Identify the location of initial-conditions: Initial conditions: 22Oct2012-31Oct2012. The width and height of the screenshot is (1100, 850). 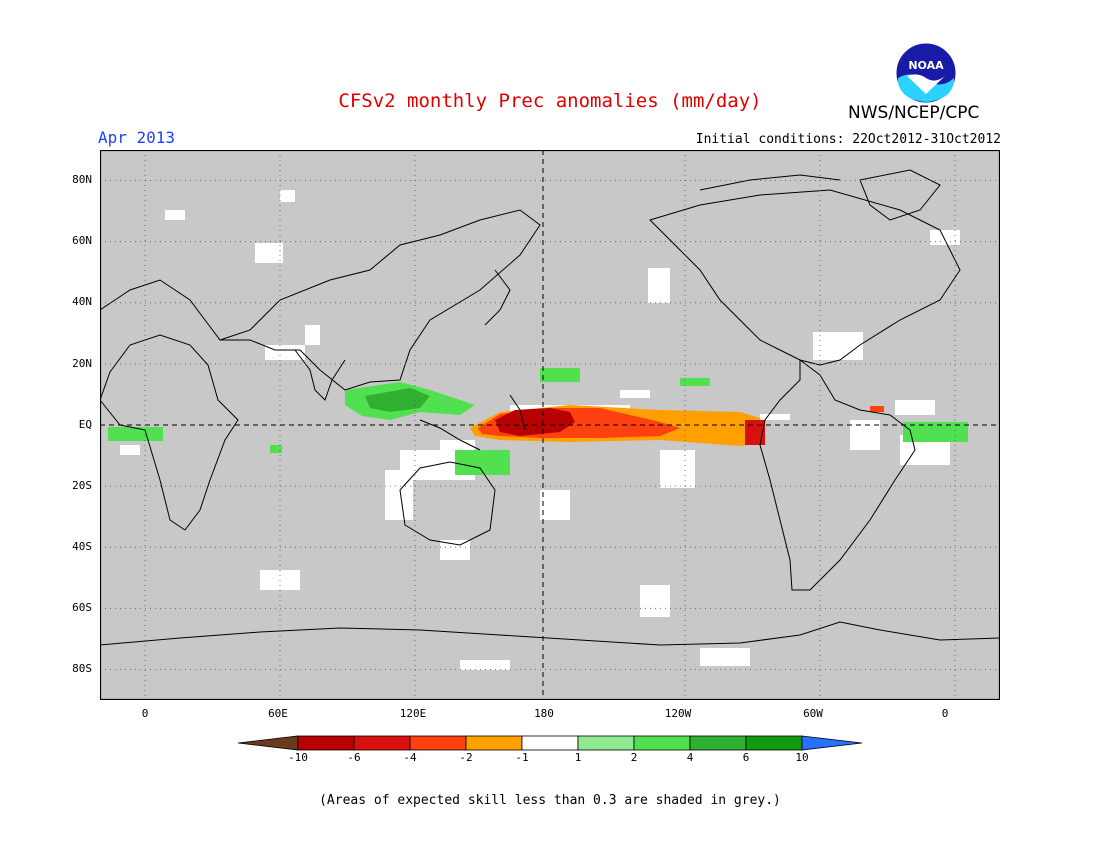
(848, 139).